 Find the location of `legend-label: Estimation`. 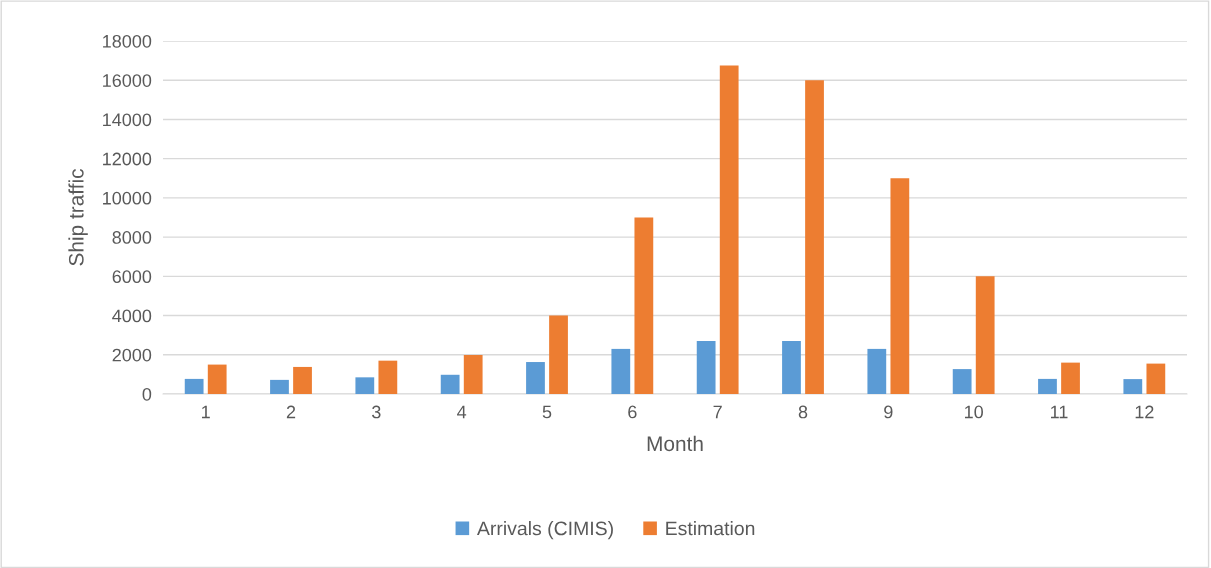

legend-label: Estimation is located at coordinates (710, 528).